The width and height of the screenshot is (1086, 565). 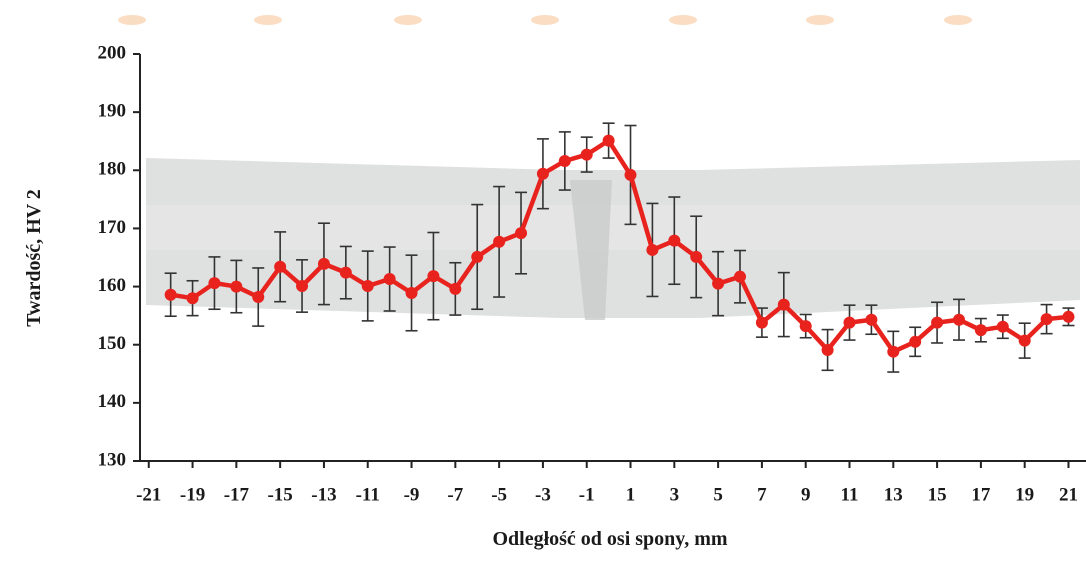 I want to click on x-tick-label: 7, so click(x=762, y=494).